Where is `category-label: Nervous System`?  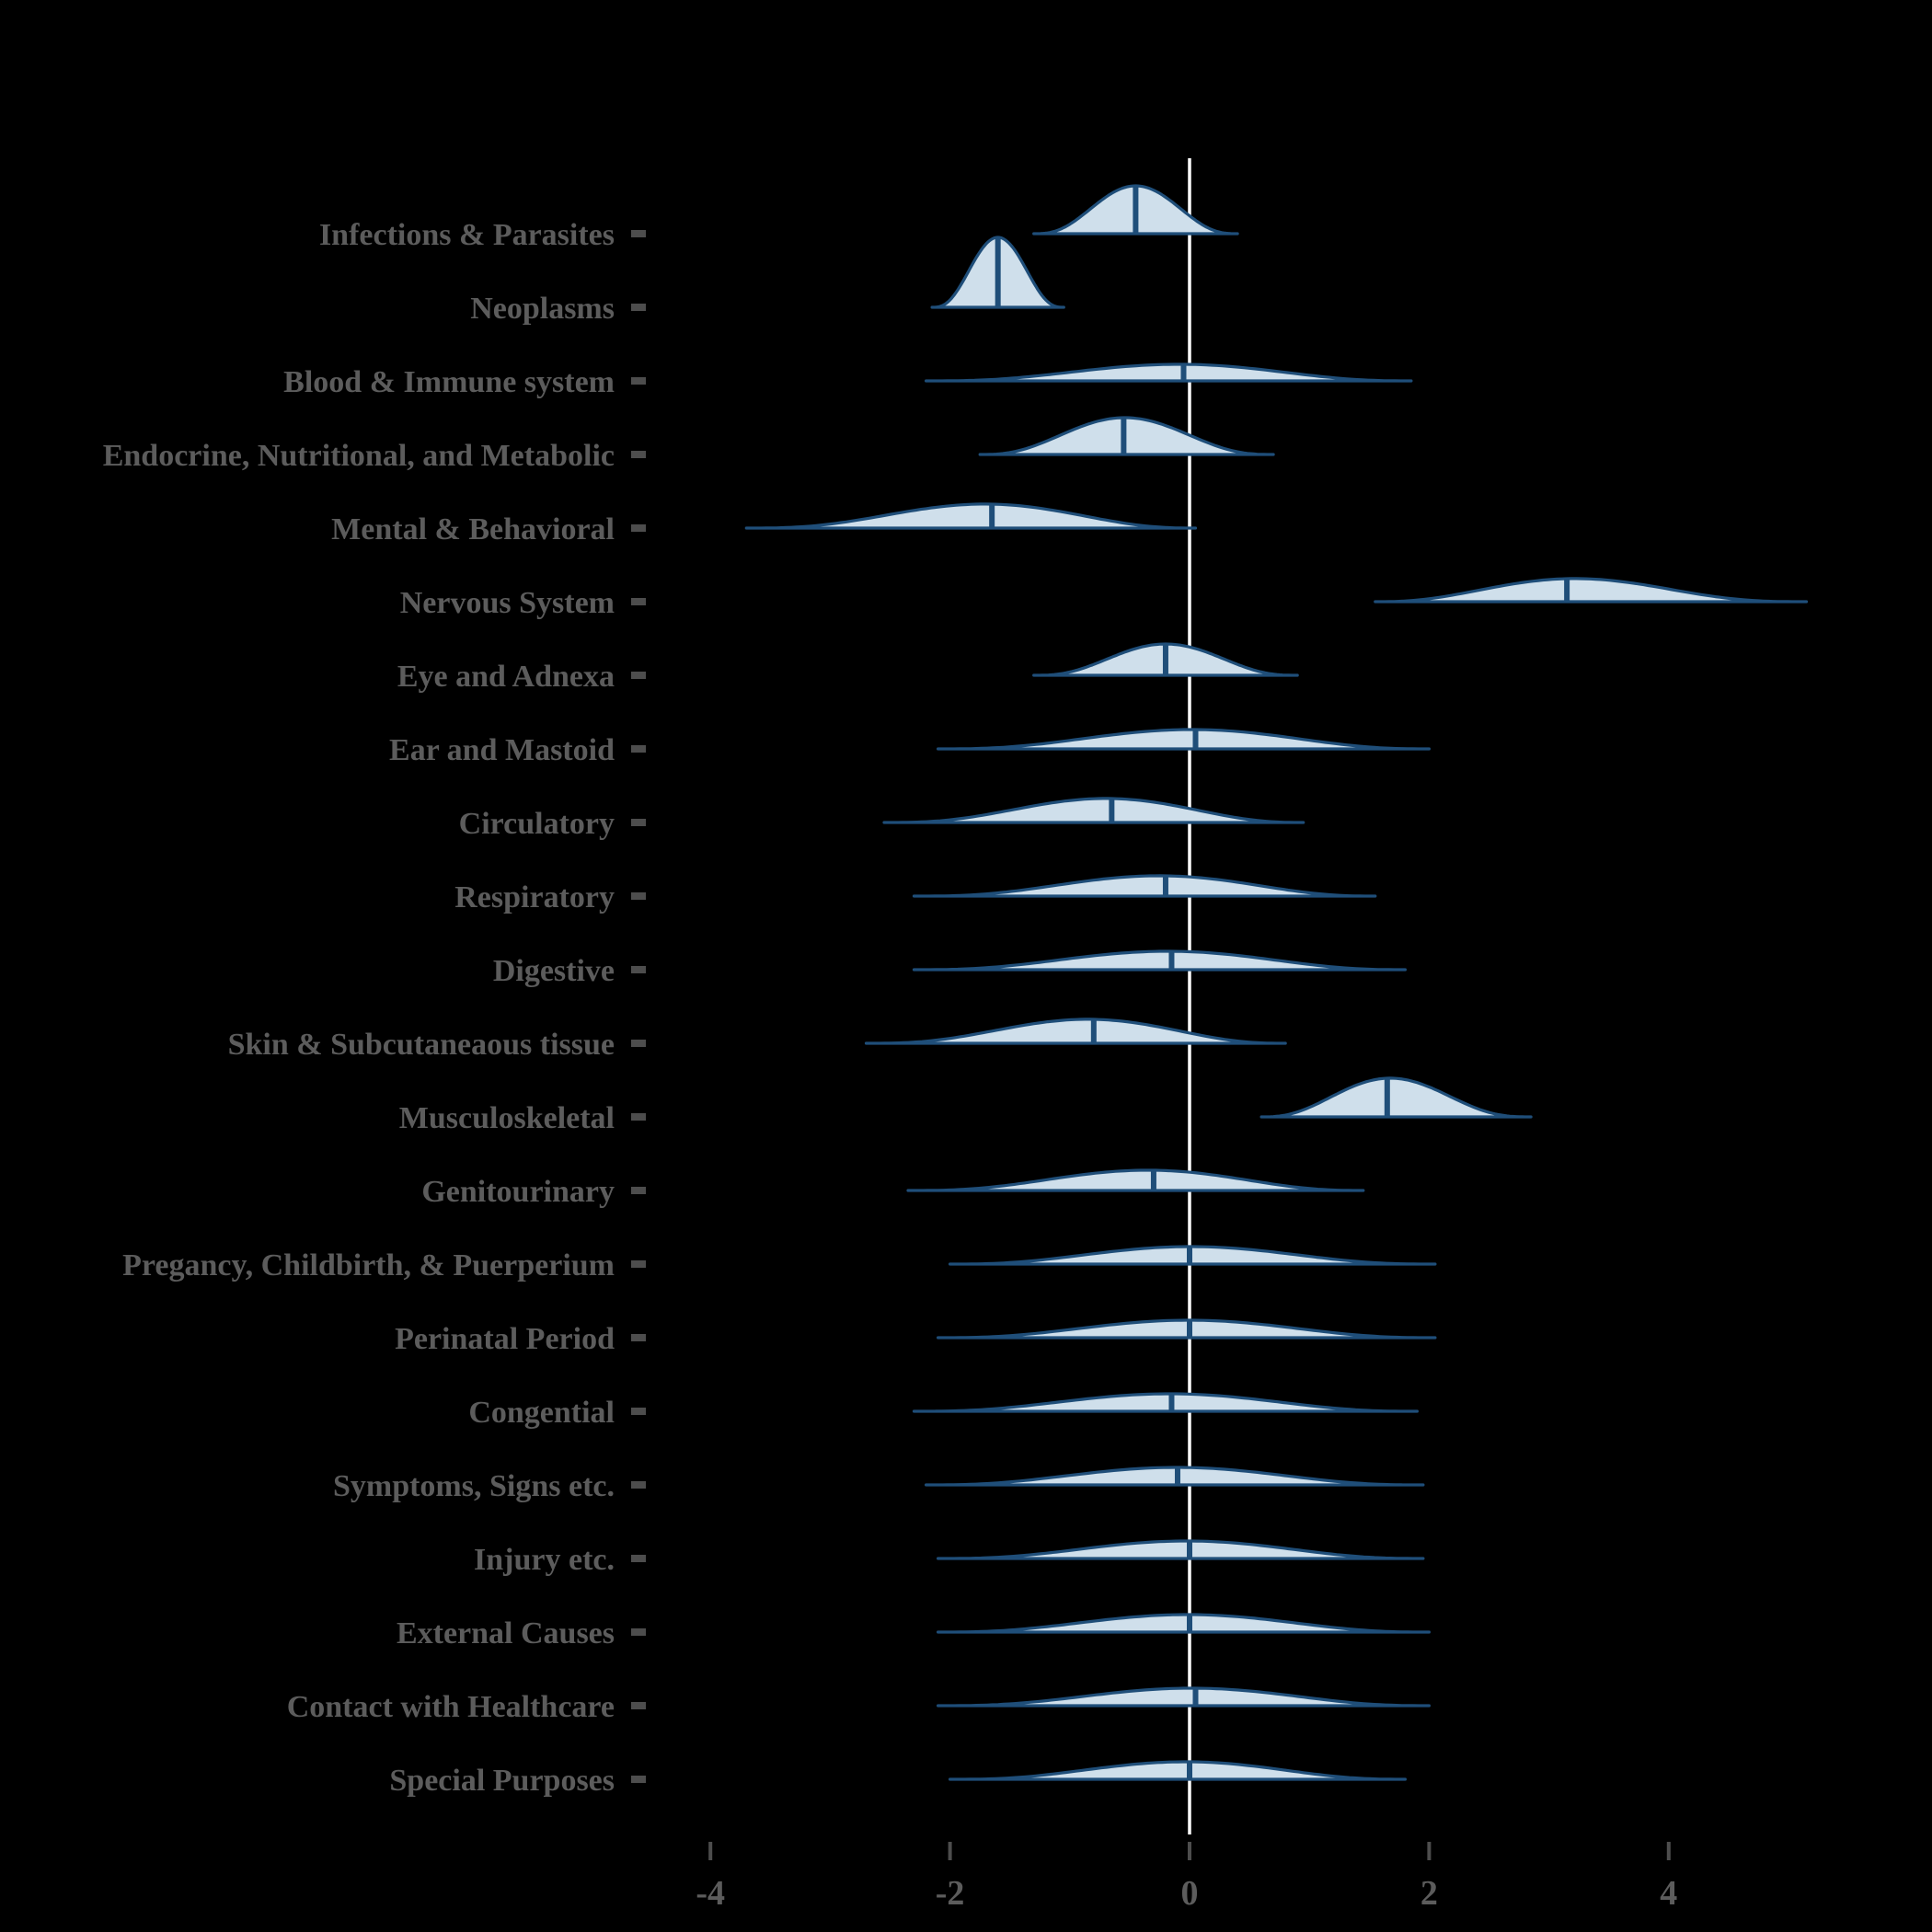 category-label: Nervous System is located at coordinates (507, 603).